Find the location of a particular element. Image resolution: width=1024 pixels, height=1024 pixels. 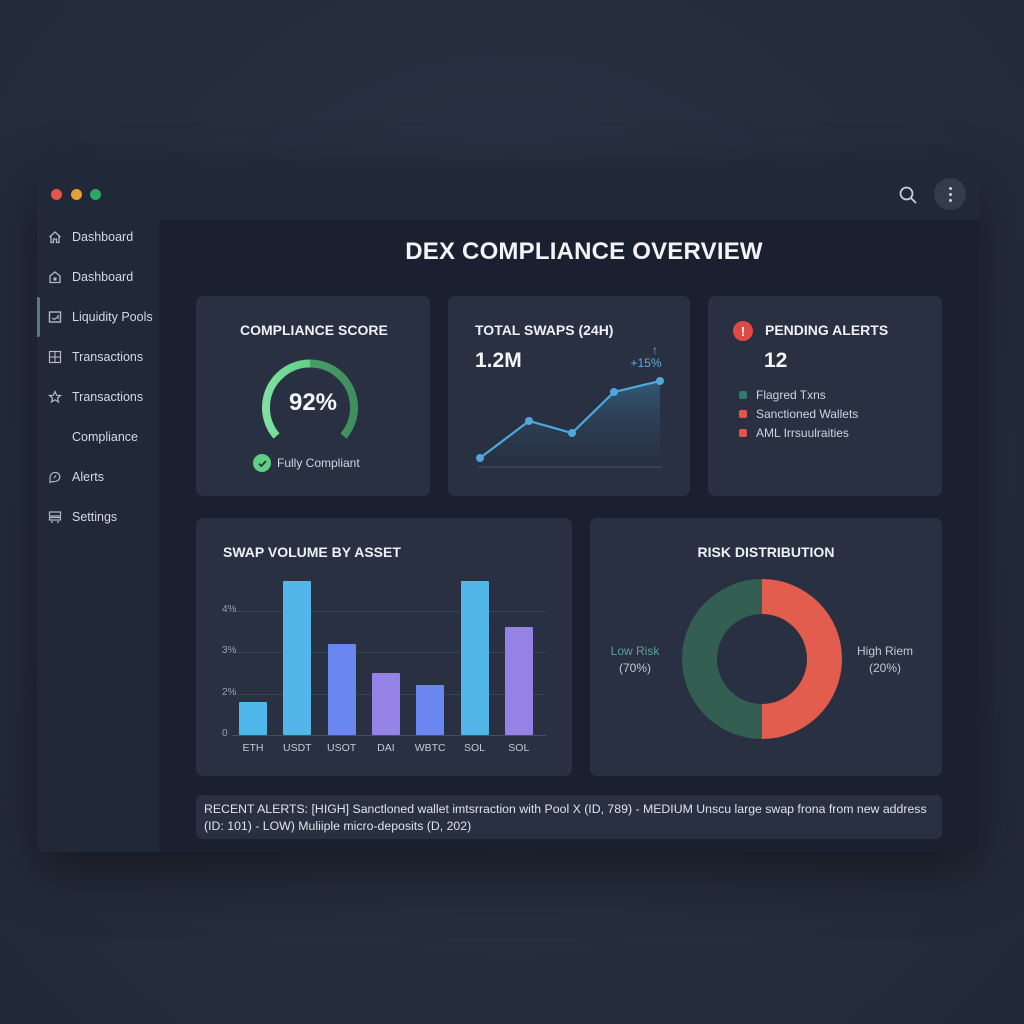

sidebar-item-settings: Settings is located at coordinates (98, 517).